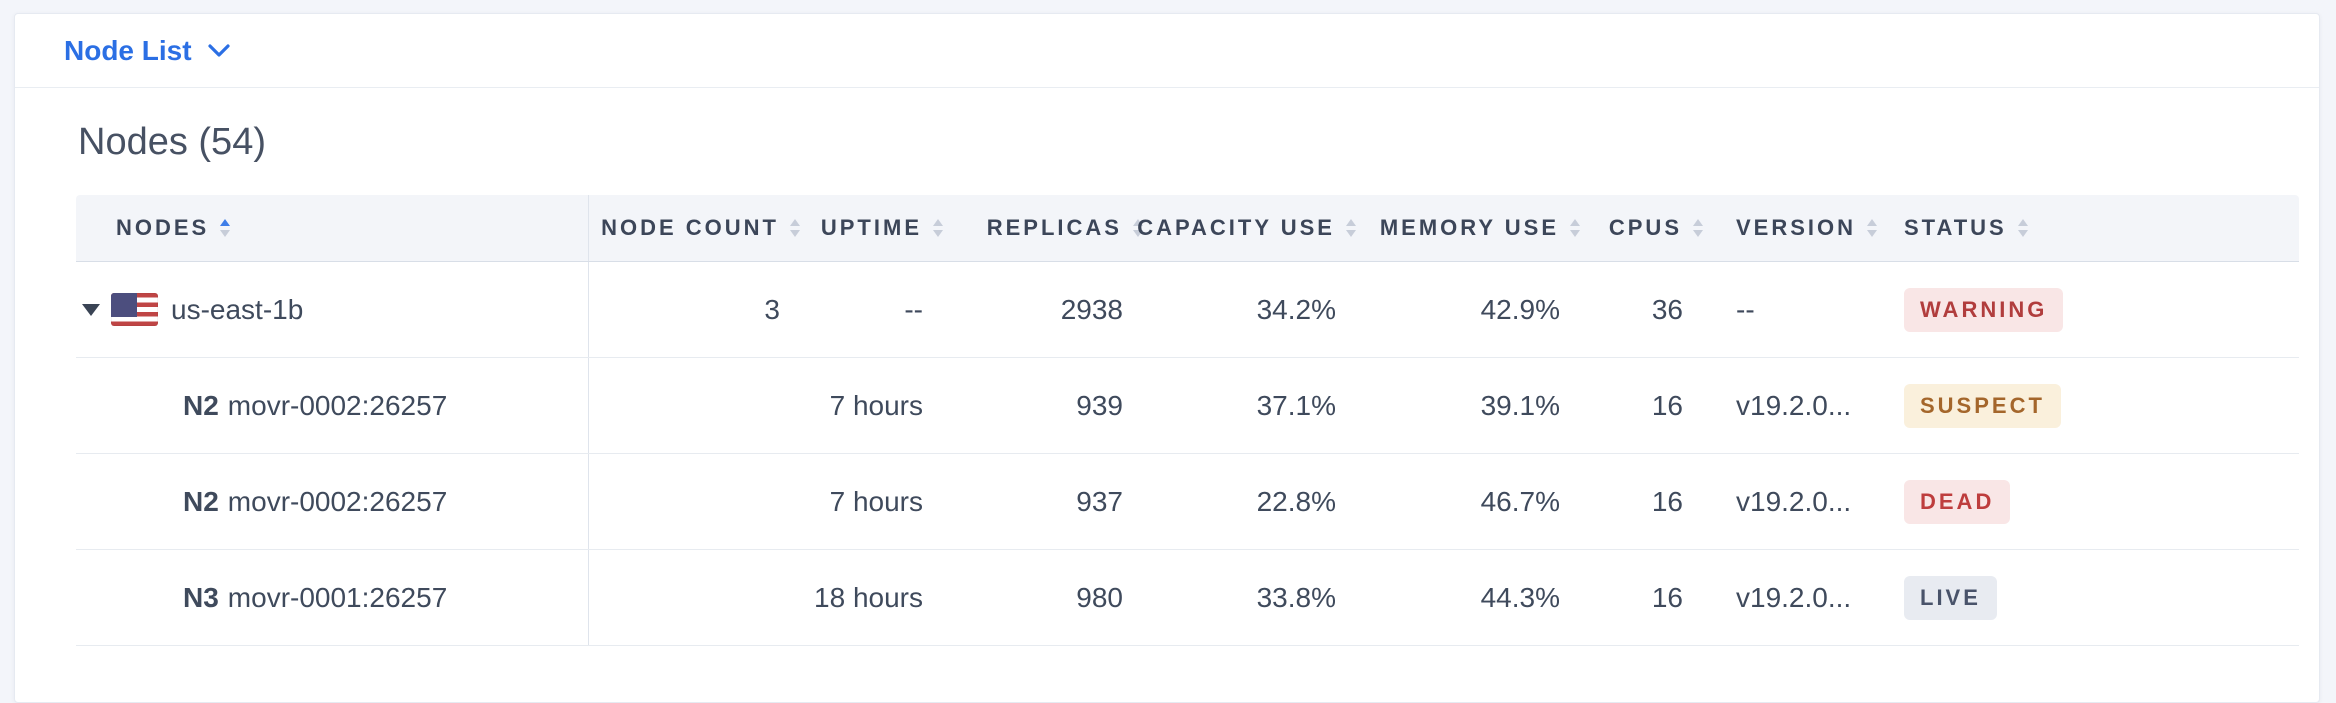 The height and width of the screenshot is (703, 2336). I want to click on page-title: Nodes (54), so click(172, 142).